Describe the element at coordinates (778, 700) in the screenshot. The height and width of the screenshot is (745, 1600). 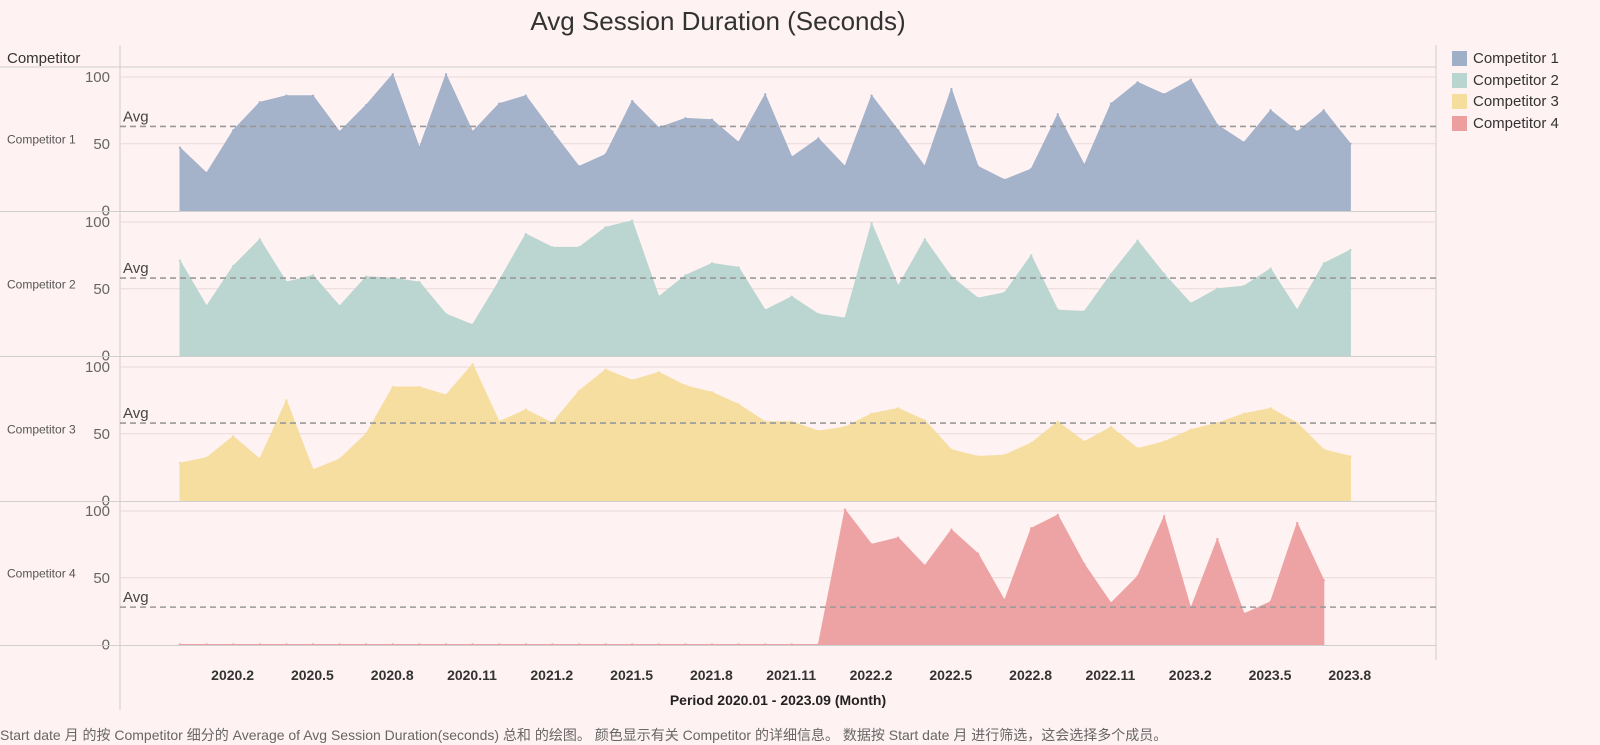
I see `x-axis-title: Period 2020.01 - 2023.09 (Month)` at that location.